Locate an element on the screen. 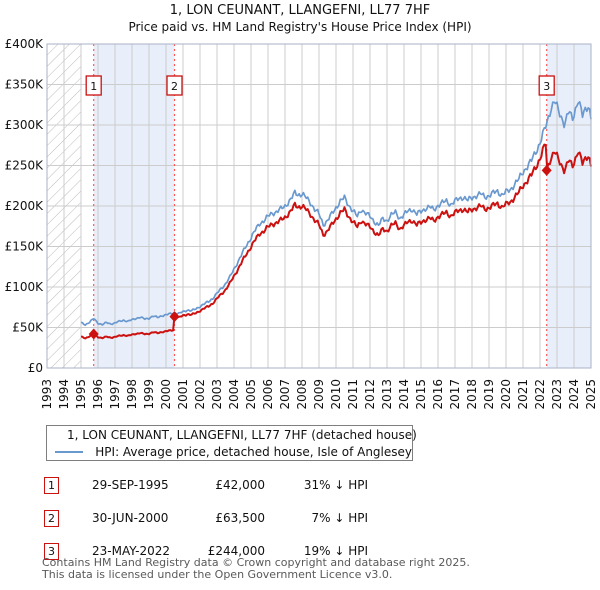 Image resolution: width=600 pixels, height=590 pixels. sale-label-3: 3 is located at coordinates (546, 86).